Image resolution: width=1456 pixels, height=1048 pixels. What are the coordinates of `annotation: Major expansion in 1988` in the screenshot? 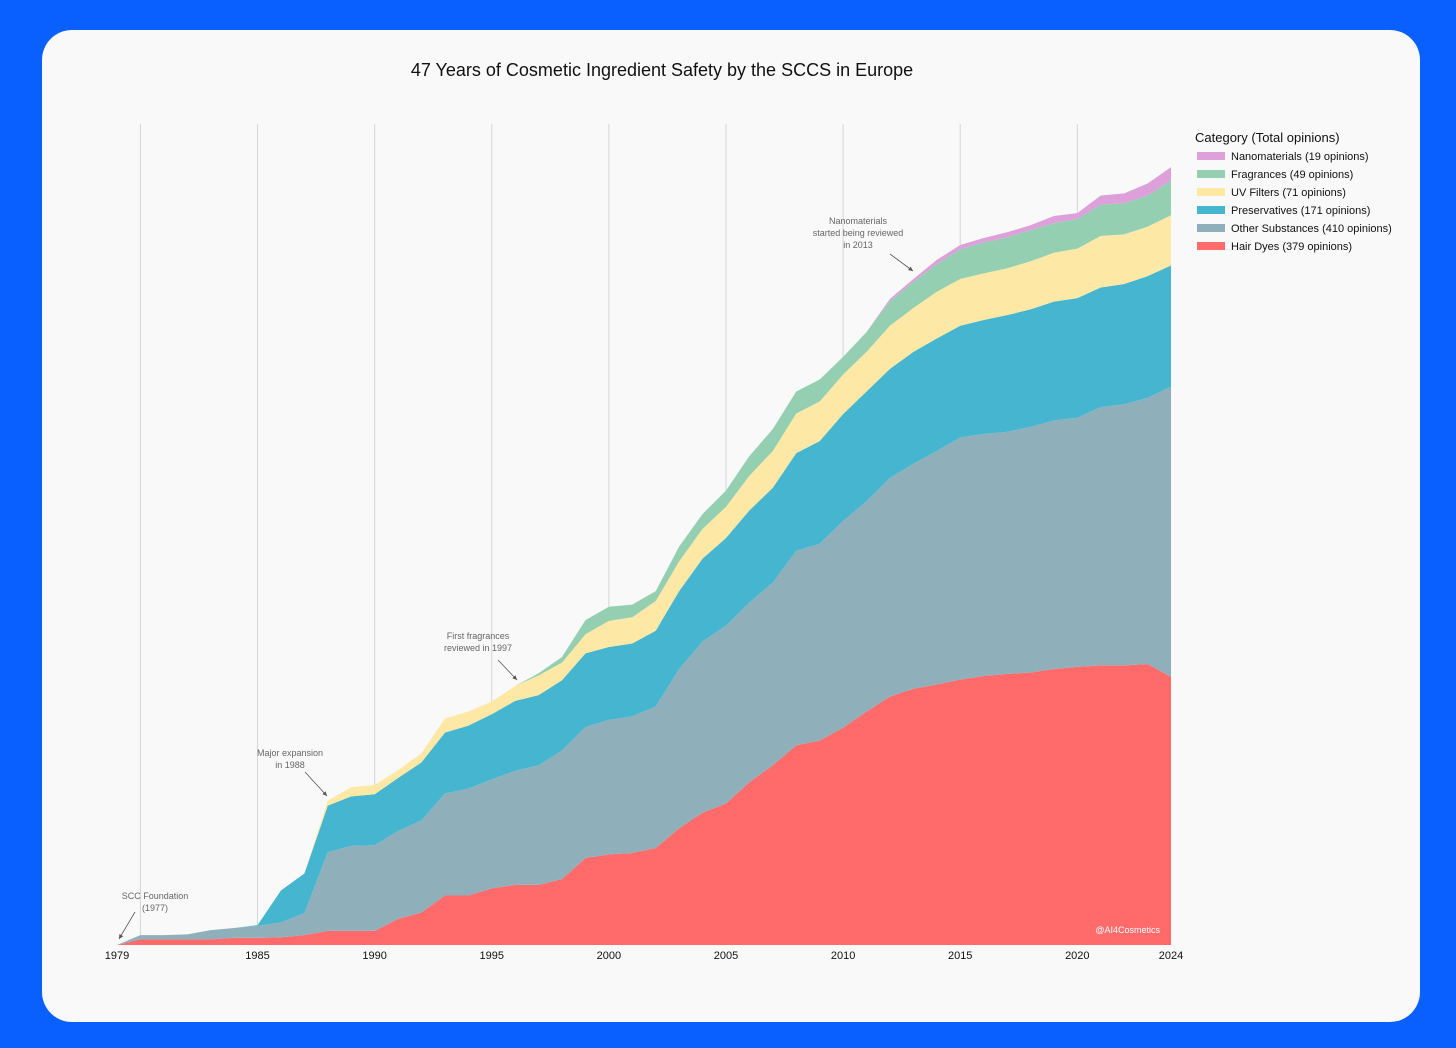 It's located at (292, 772).